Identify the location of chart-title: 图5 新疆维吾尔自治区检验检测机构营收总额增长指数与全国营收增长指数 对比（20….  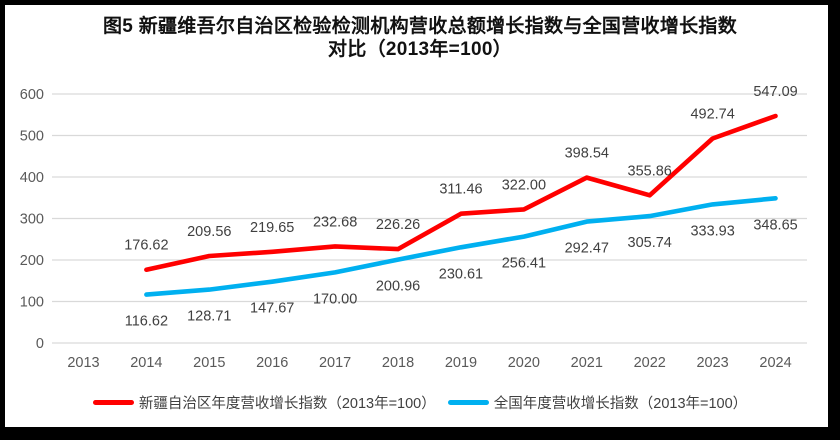
(420, 38).